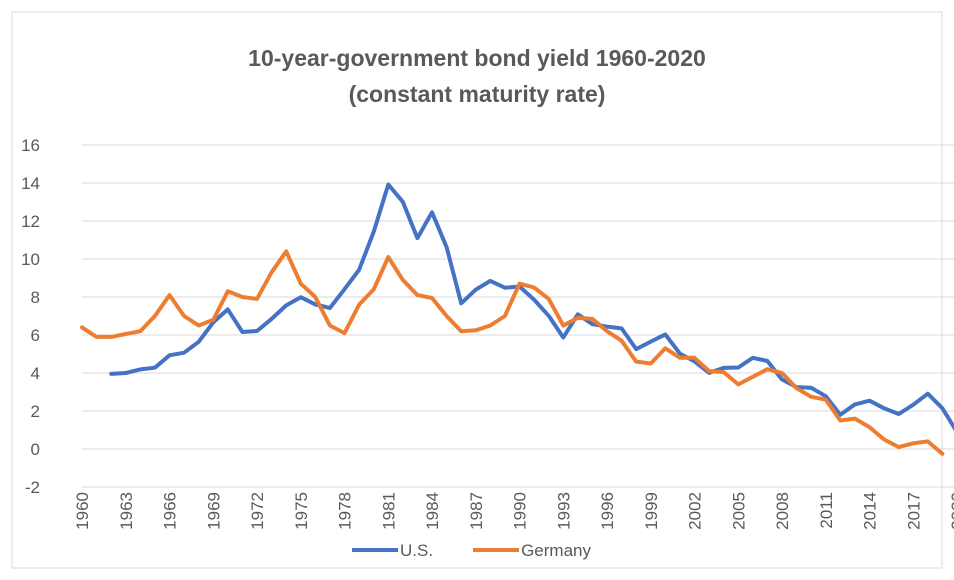  Describe the element at coordinates (477, 94) in the screenshot. I see `chart-subtitle: (constant maturity rate)` at that location.